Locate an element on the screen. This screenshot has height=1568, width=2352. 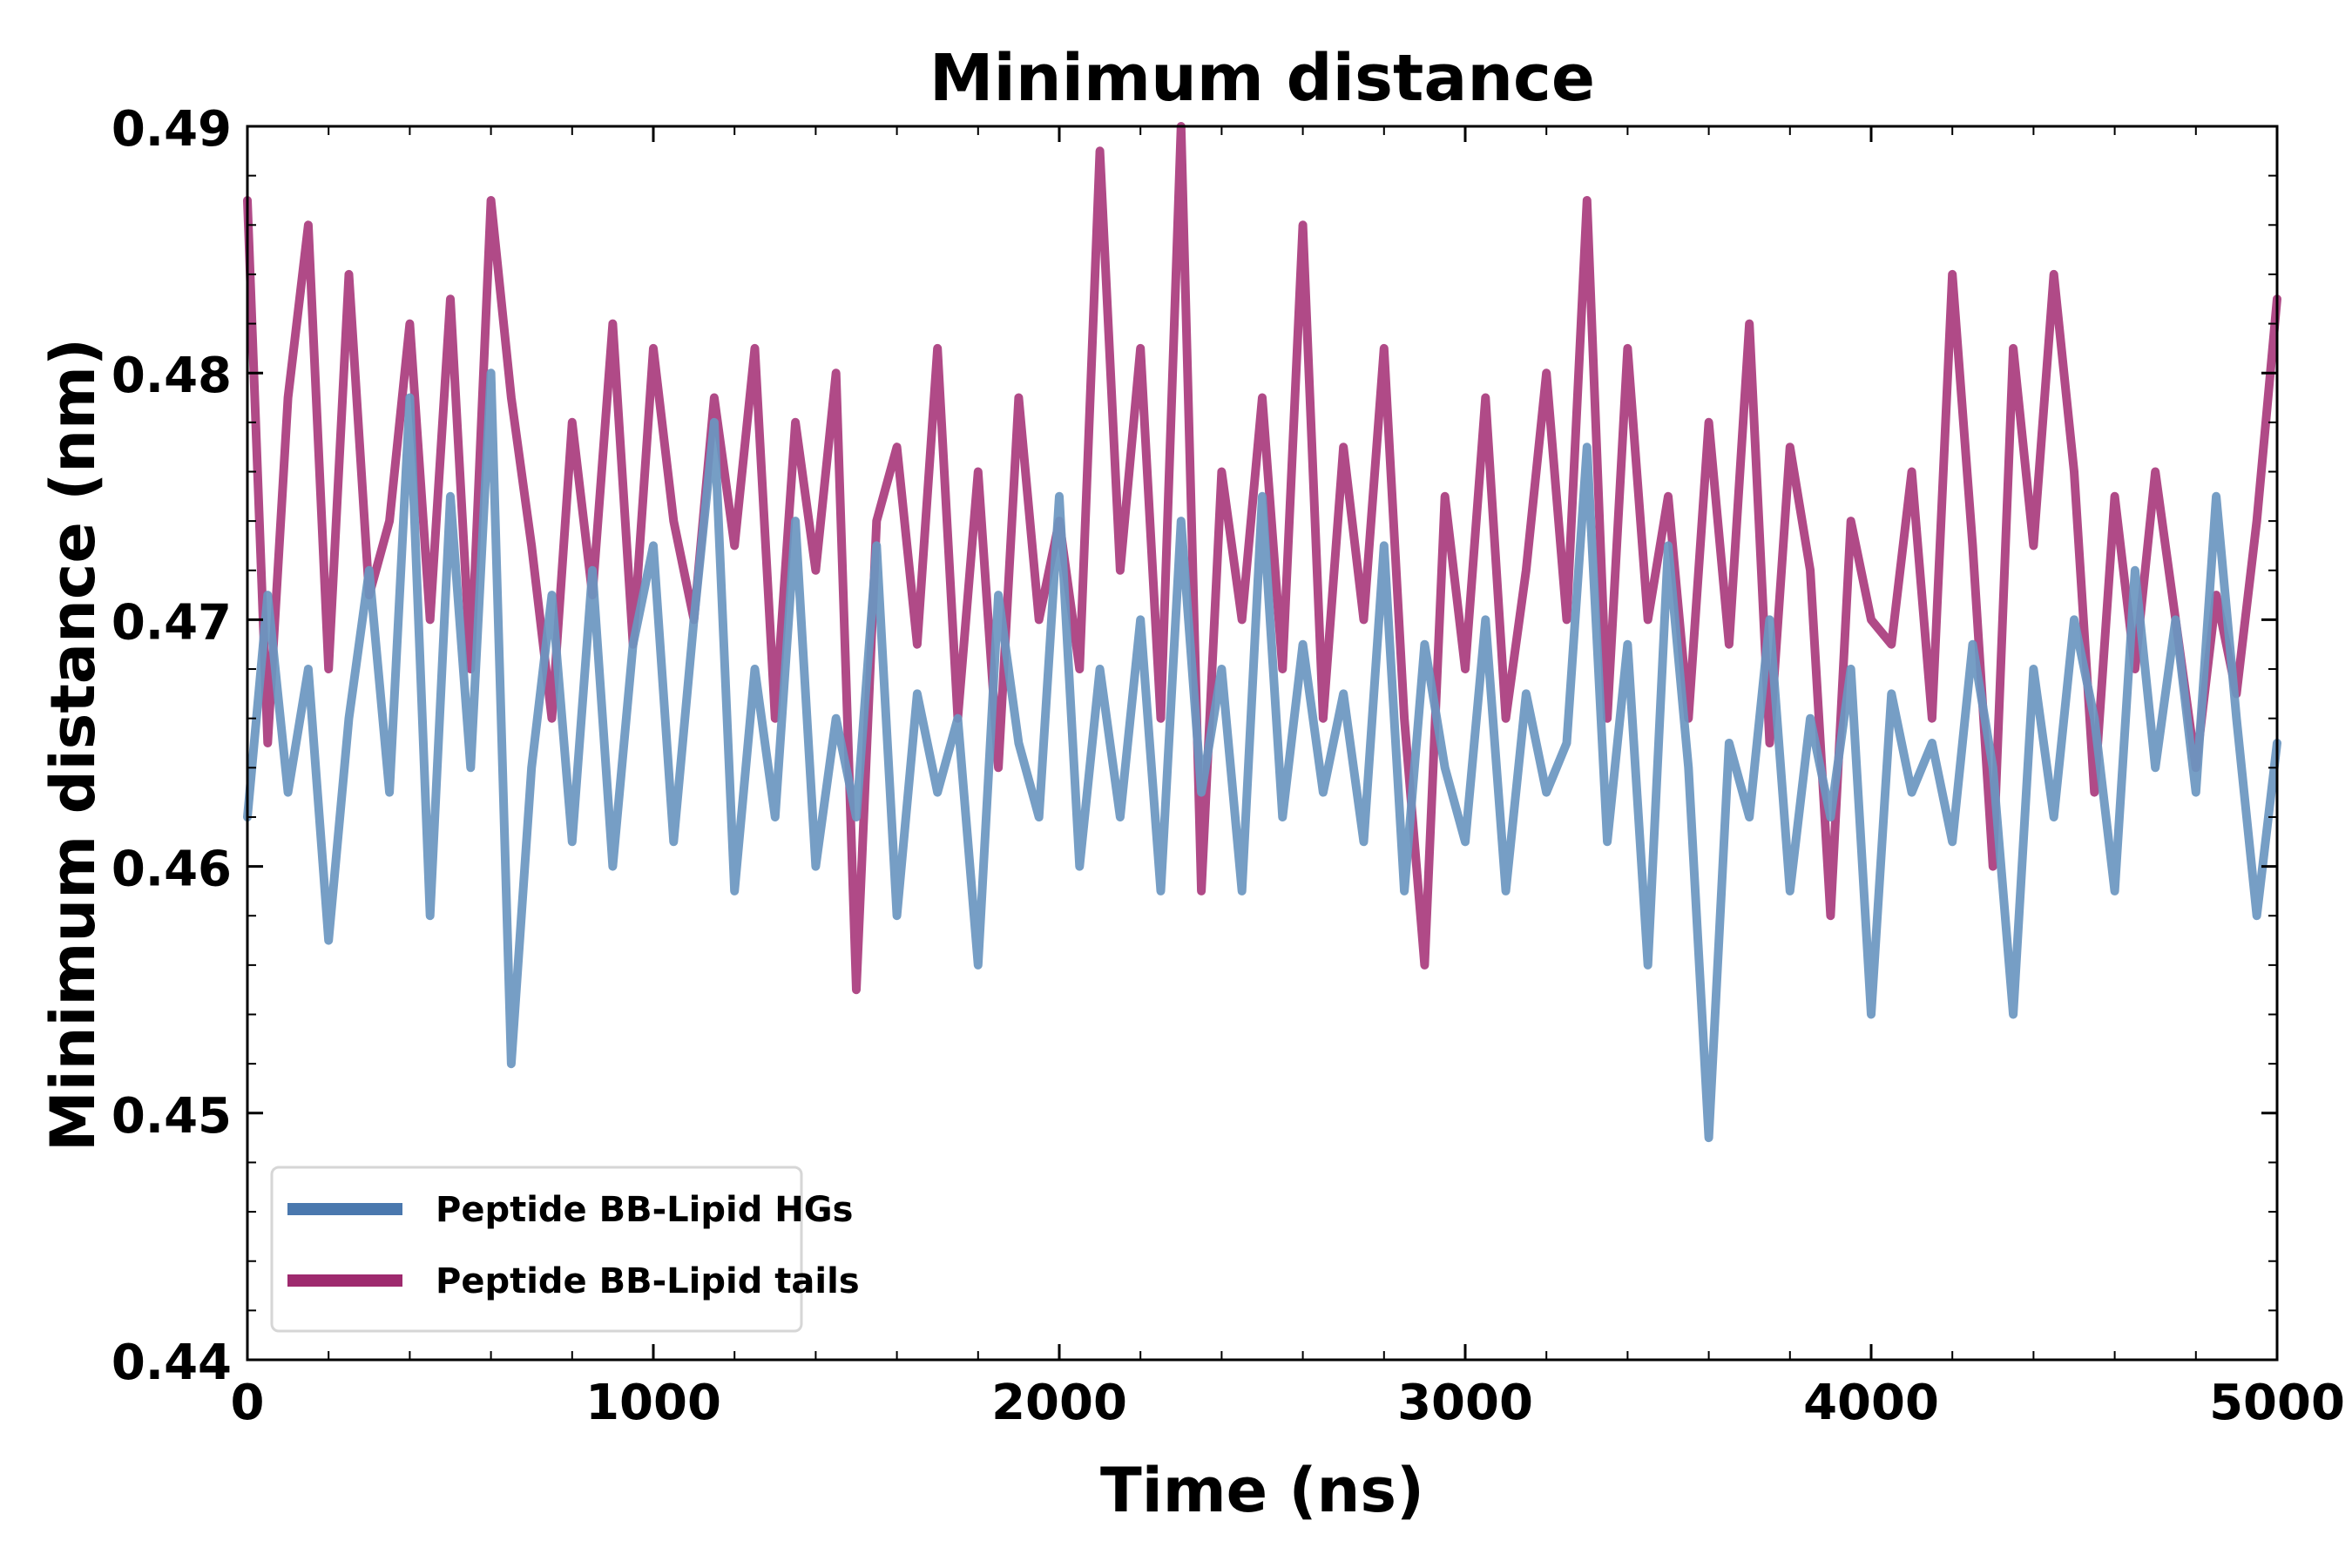
x-tick-label: 4000 is located at coordinates (1871, 1403).